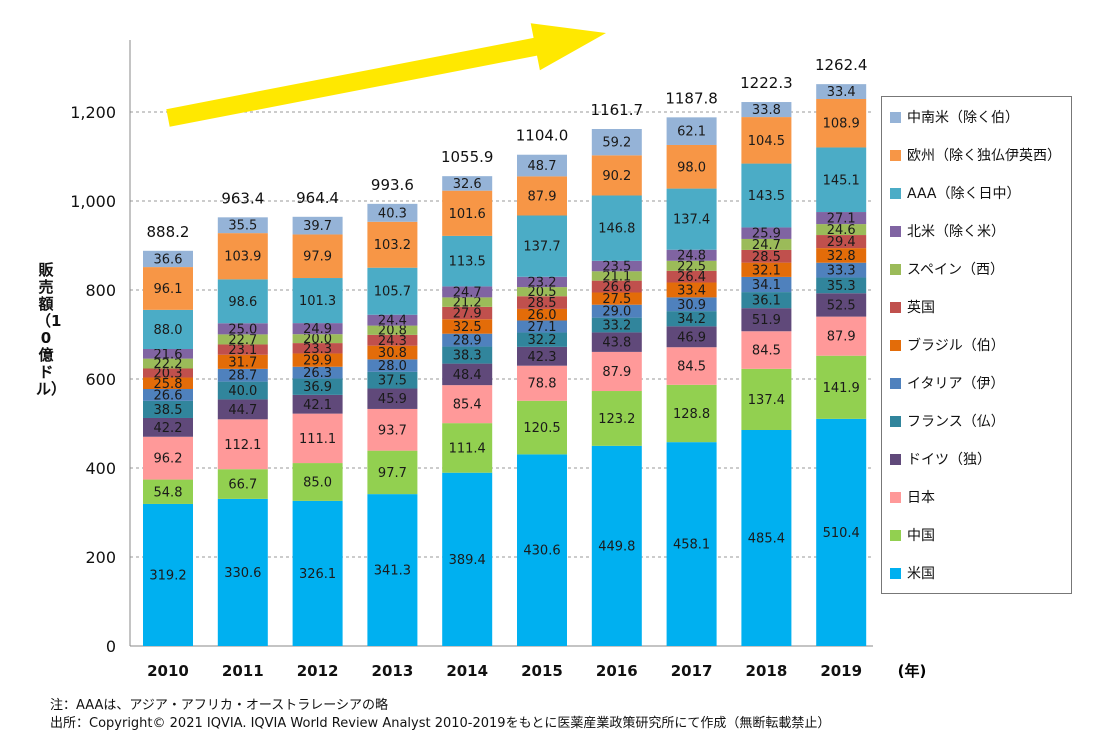 This screenshot has height=745, width=1097. What do you see at coordinates (467, 303) in the screenshot?
I see `data-label: 21.2` at bounding box center [467, 303].